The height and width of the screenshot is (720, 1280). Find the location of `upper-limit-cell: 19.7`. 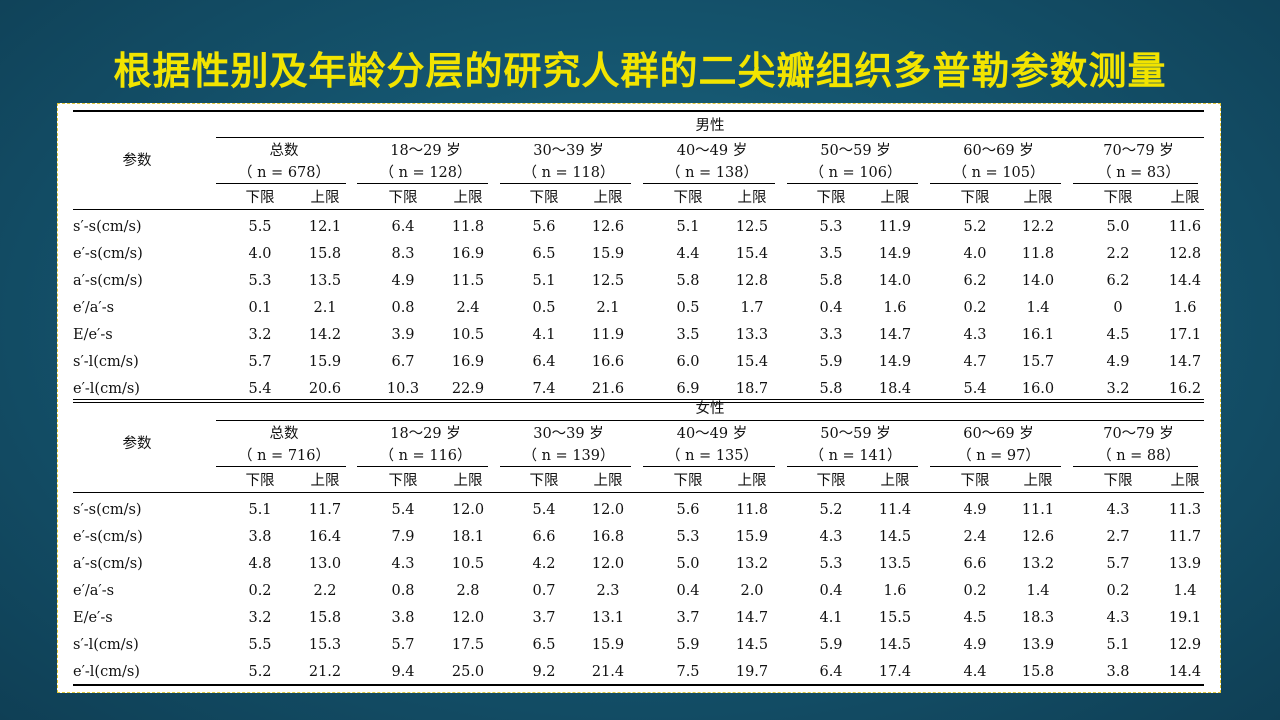

upper-limit-cell: 19.7 is located at coordinates (752, 672).